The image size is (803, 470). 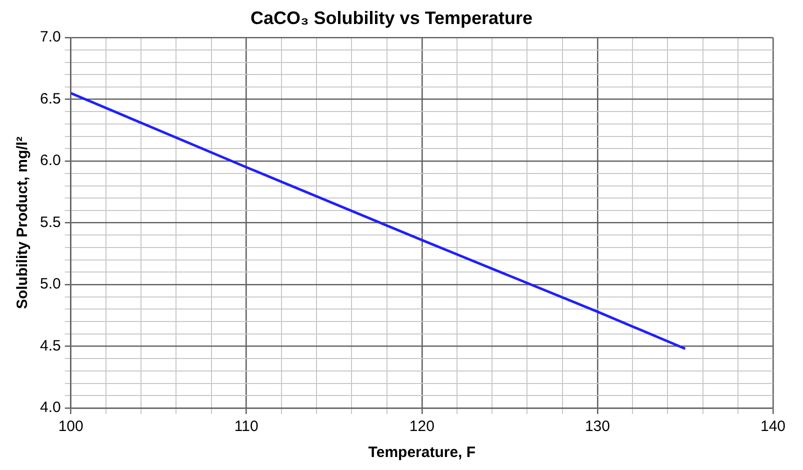 I want to click on chart-title: CaCO₃ Solubility vs Temperature, so click(x=391, y=18).